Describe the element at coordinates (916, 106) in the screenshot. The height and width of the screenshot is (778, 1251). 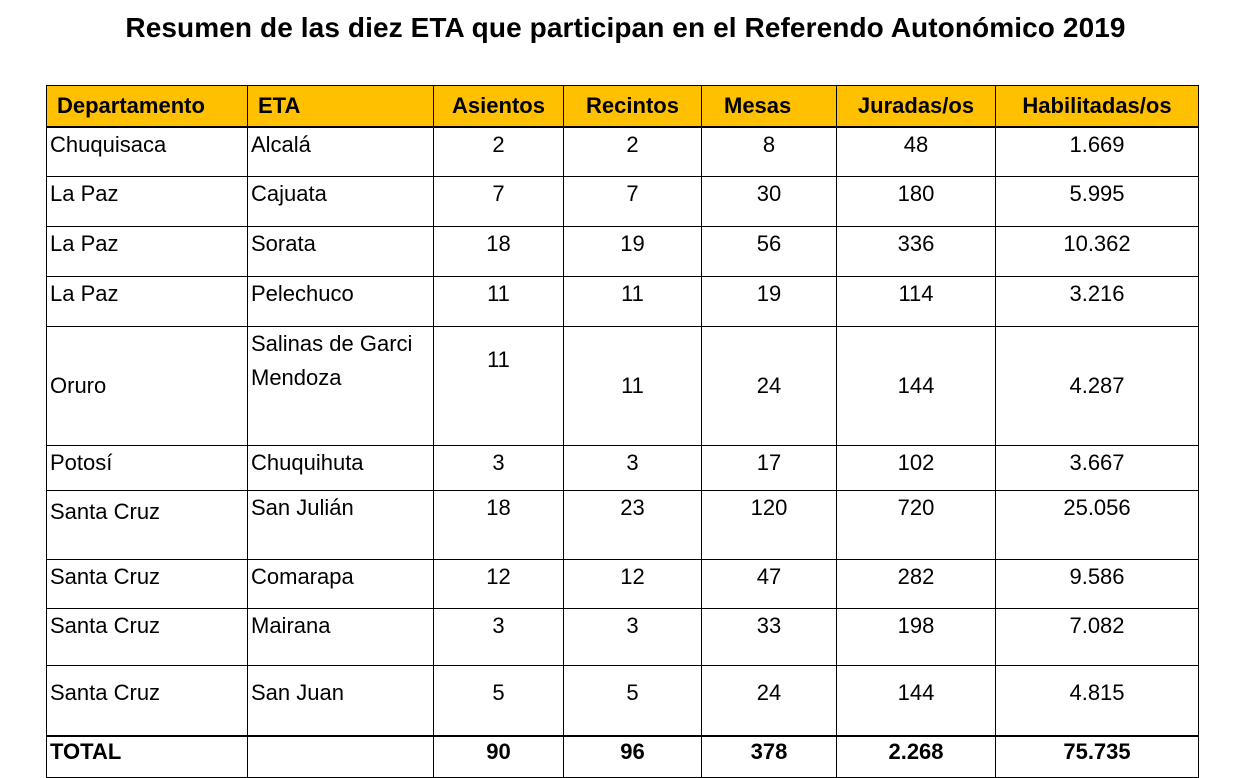
I see `column-header-juradas: Juradas/os` at that location.